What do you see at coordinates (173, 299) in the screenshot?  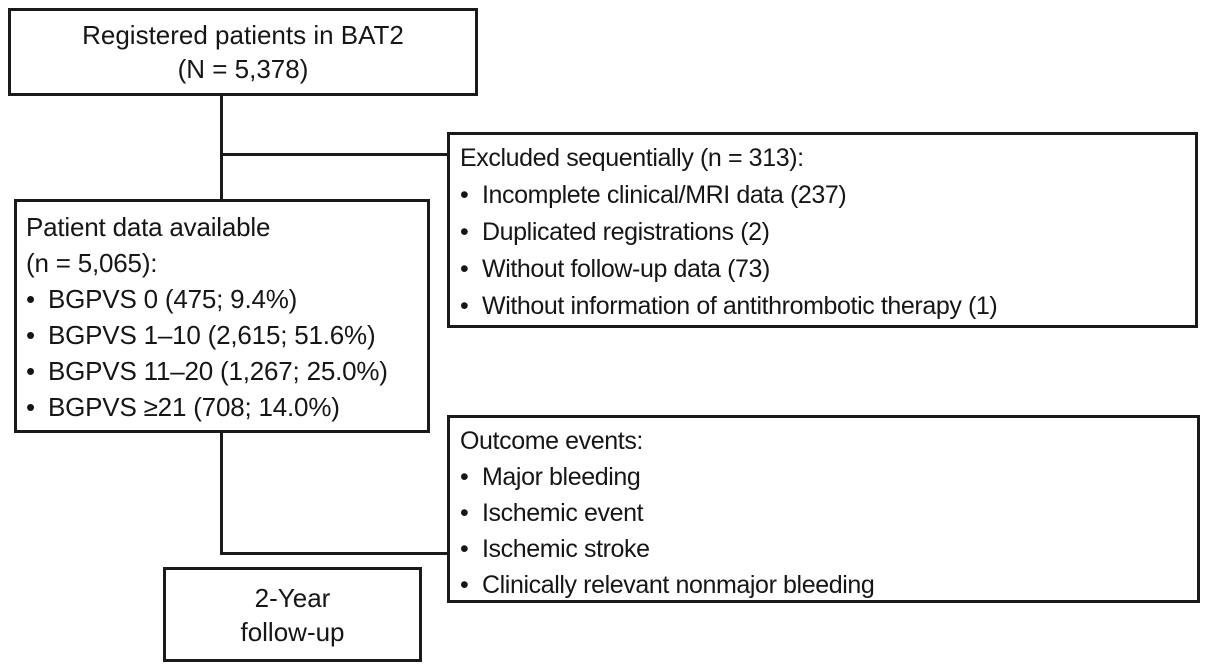 I see `bgpvs-item-text: BGPVS 0 (475; 9.4%)` at bounding box center [173, 299].